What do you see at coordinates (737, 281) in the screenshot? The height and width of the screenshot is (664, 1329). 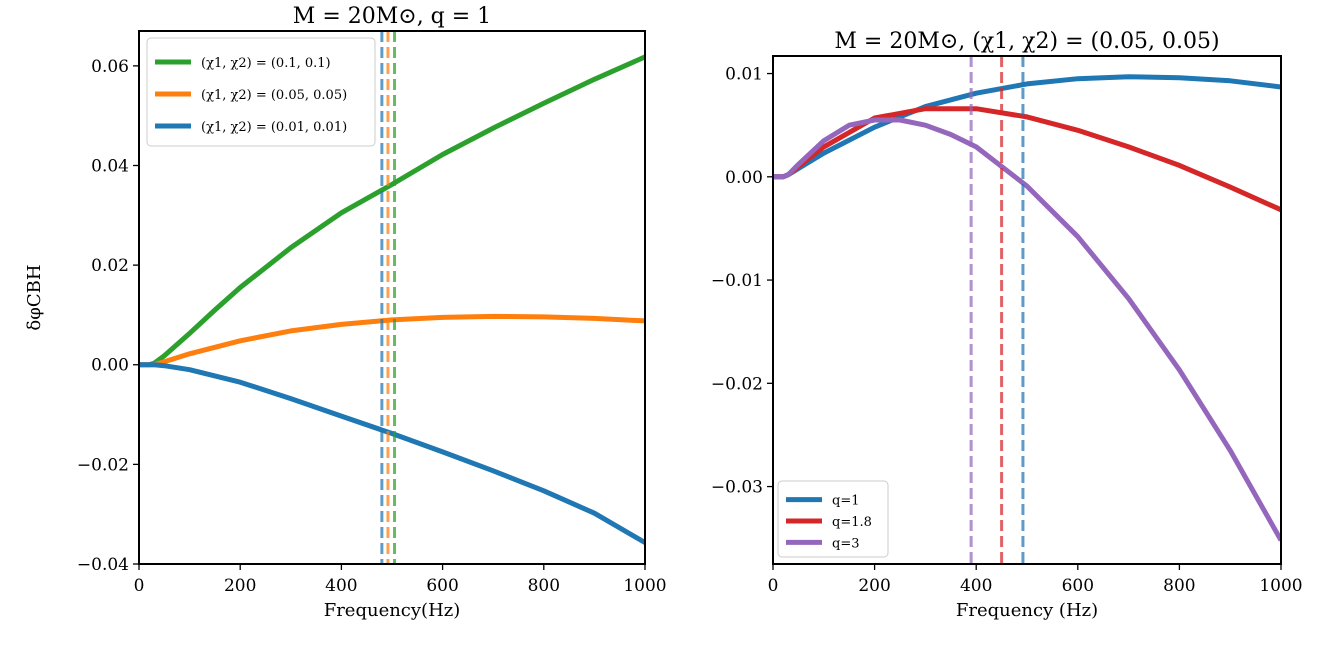 I see `y-tick-label: −0.01` at bounding box center [737, 281].